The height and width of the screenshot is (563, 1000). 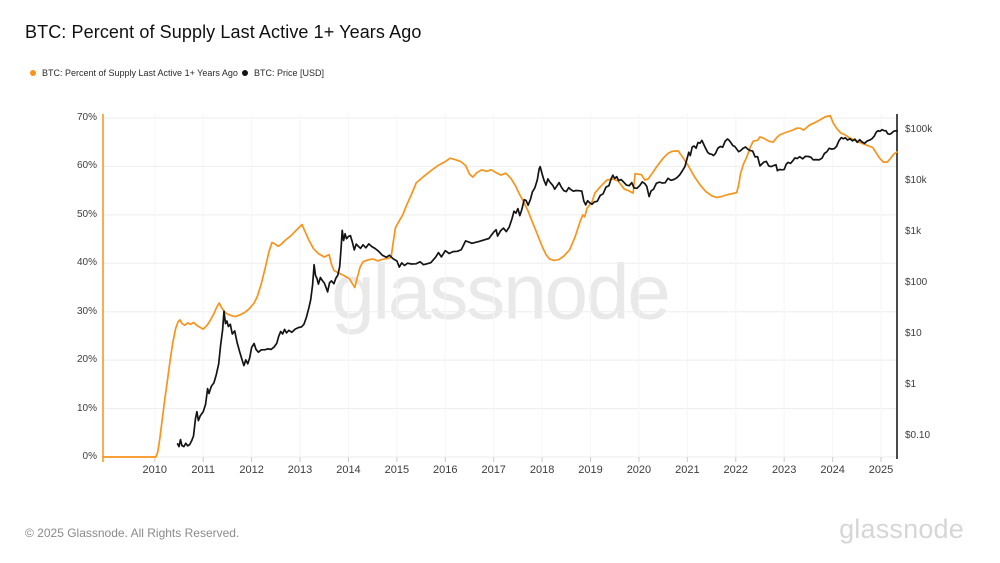 What do you see at coordinates (86, 263) in the screenshot?
I see `y-axis-label-40%: 40%` at bounding box center [86, 263].